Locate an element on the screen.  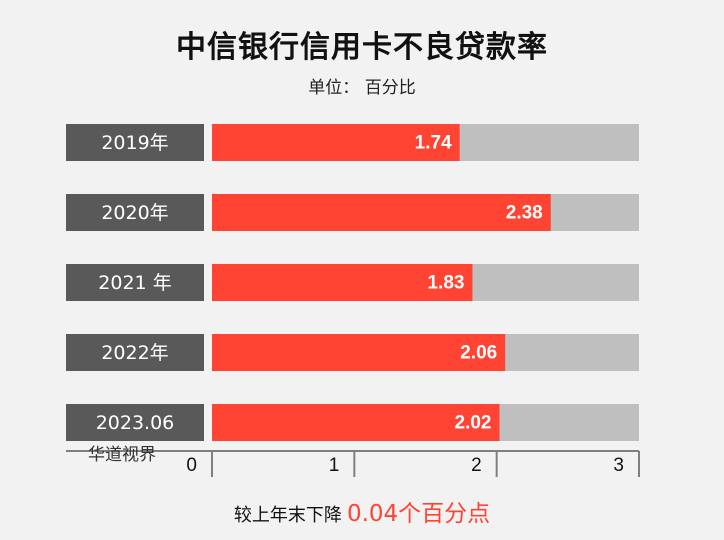
x-tick-label: 0 is located at coordinates (191, 465).